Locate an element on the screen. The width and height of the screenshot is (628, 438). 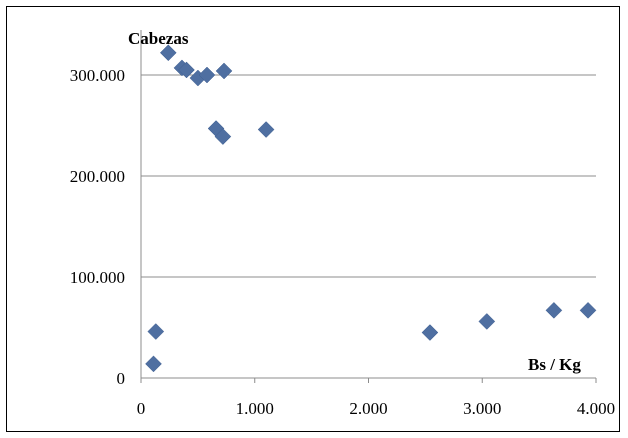
x-tick-label: 2.000 is located at coordinates (368, 408).